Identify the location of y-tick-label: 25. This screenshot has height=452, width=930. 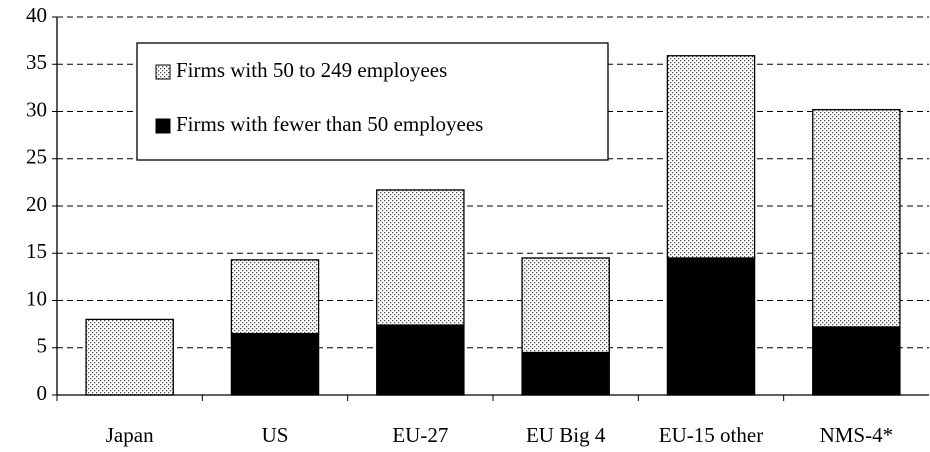
(36, 157).